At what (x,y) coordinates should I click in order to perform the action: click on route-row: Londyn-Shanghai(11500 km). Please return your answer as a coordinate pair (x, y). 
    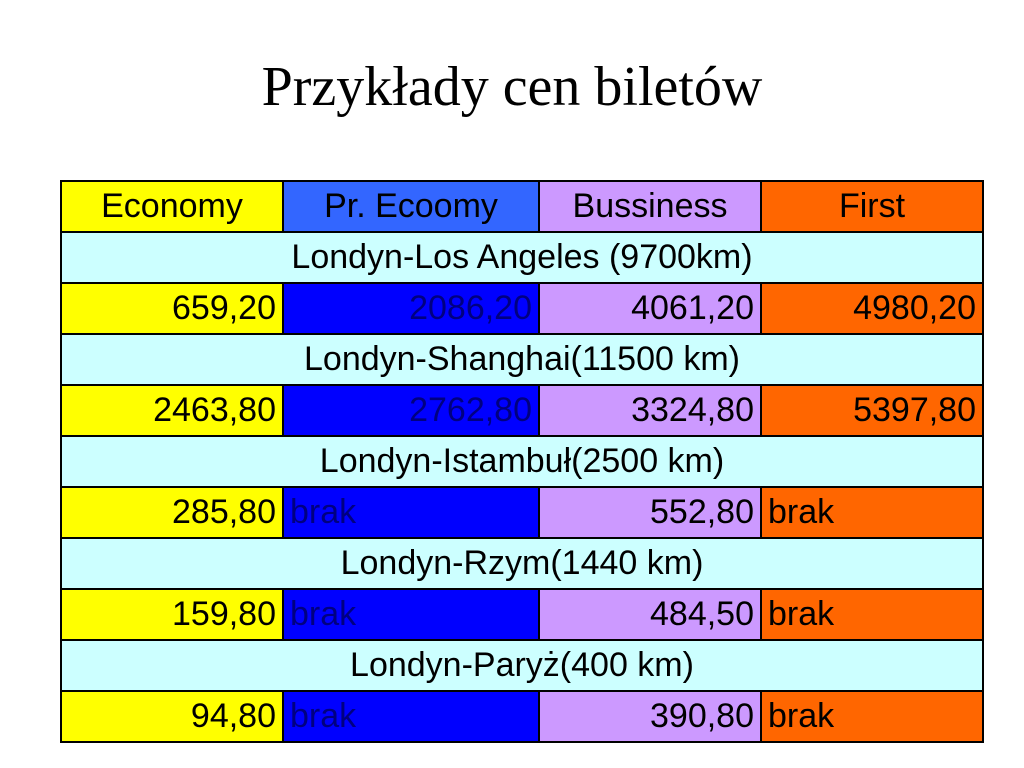
    Looking at the image, I should click on (522, 359).